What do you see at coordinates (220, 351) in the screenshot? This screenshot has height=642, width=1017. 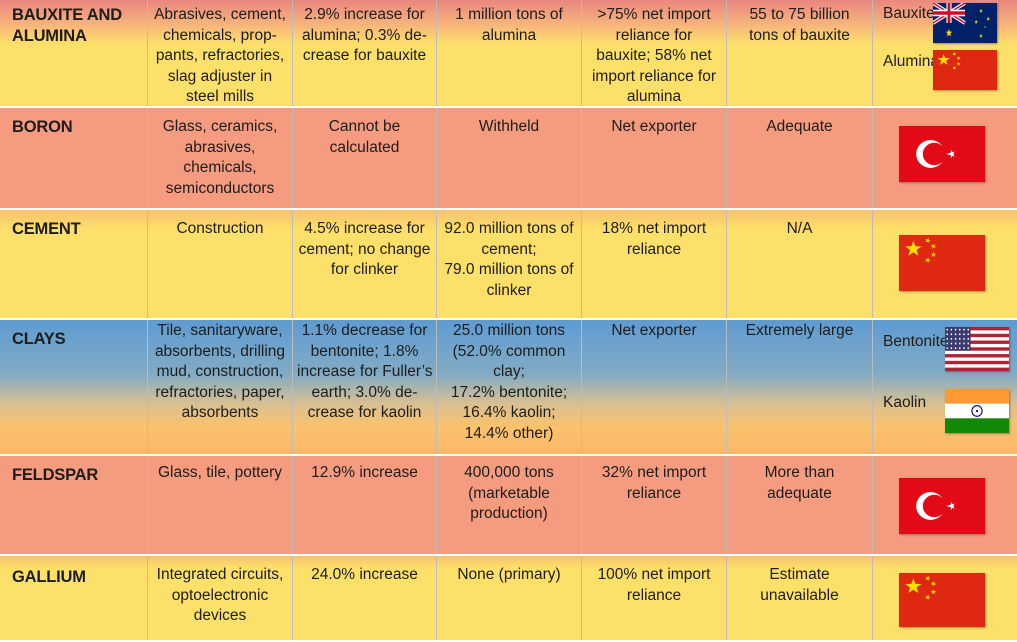 I see `major-uses-text: absorbents, drilling` at bounding box center [220, 351].